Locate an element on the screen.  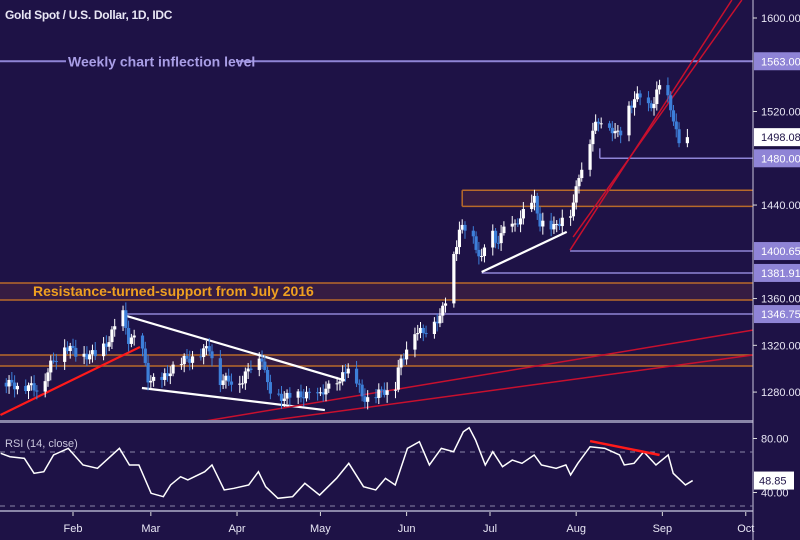
month-label: Feb is located at coordinates (73, 529).